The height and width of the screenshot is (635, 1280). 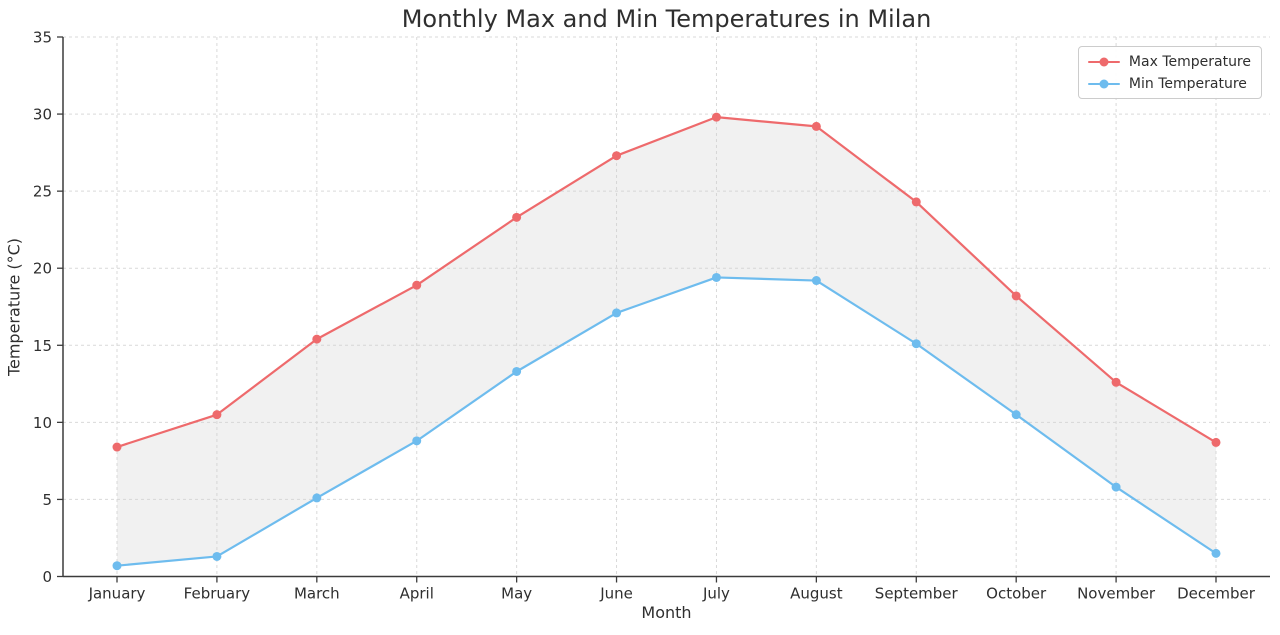 I want to click on x-tick-label: August, so click(x=816, y=594).